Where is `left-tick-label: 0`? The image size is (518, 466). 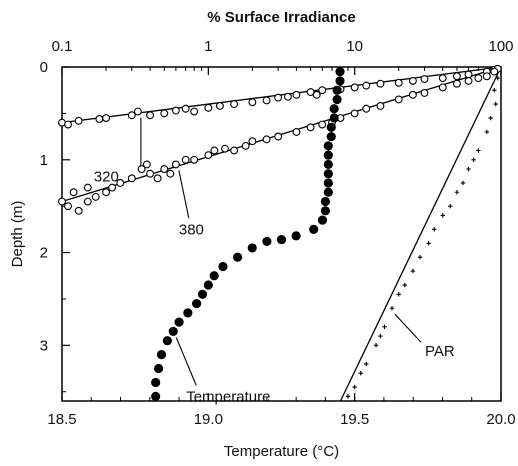 left-tick-label: 0 is located at coordinates (44, 67).